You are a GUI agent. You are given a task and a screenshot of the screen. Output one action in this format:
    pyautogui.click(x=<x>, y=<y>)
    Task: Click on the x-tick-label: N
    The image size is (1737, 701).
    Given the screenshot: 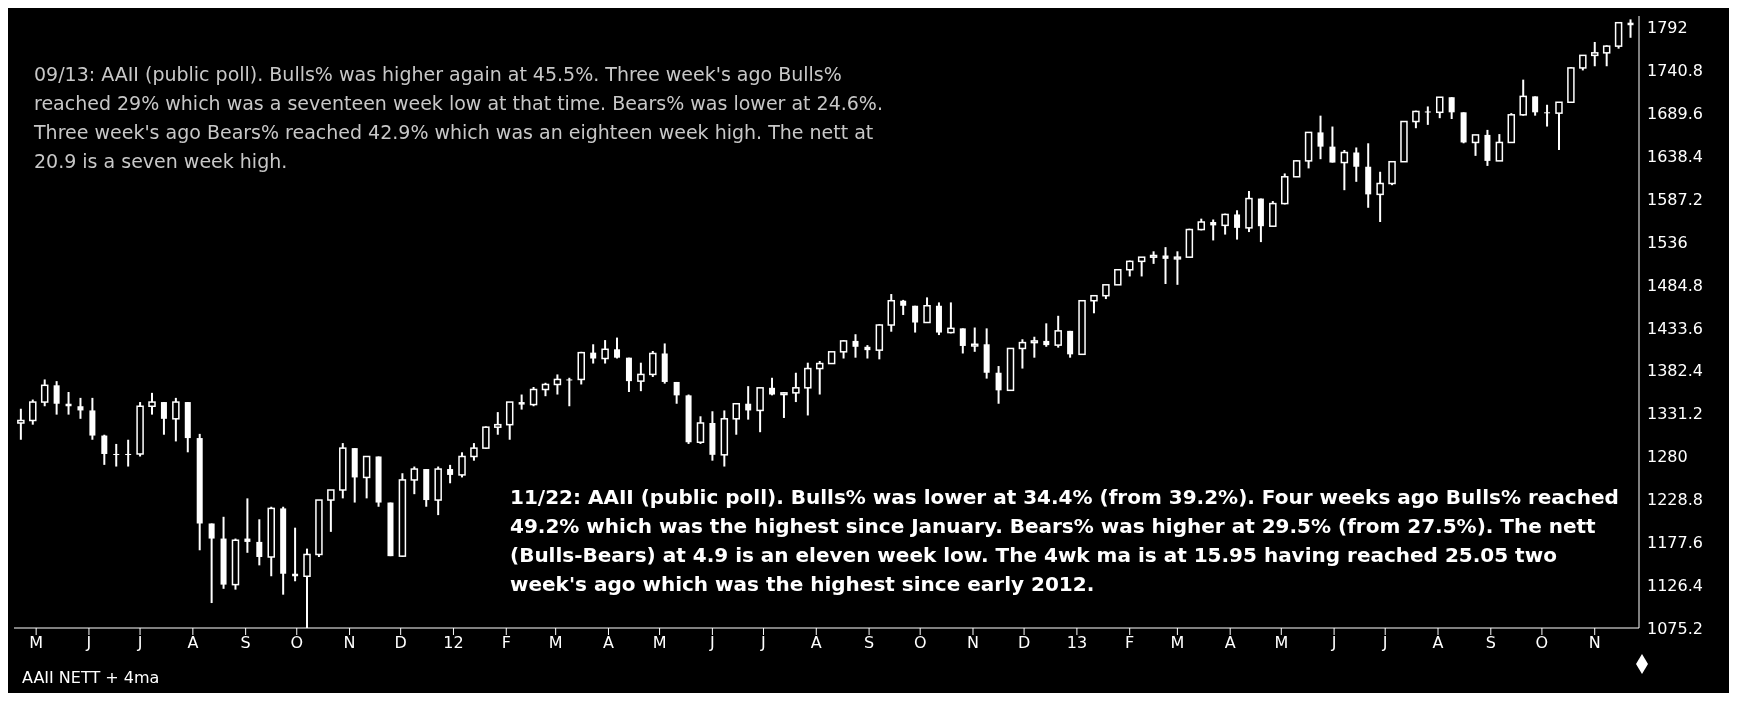 What is the action you would take?
    pyautogui.click(x=973, y=643)
    